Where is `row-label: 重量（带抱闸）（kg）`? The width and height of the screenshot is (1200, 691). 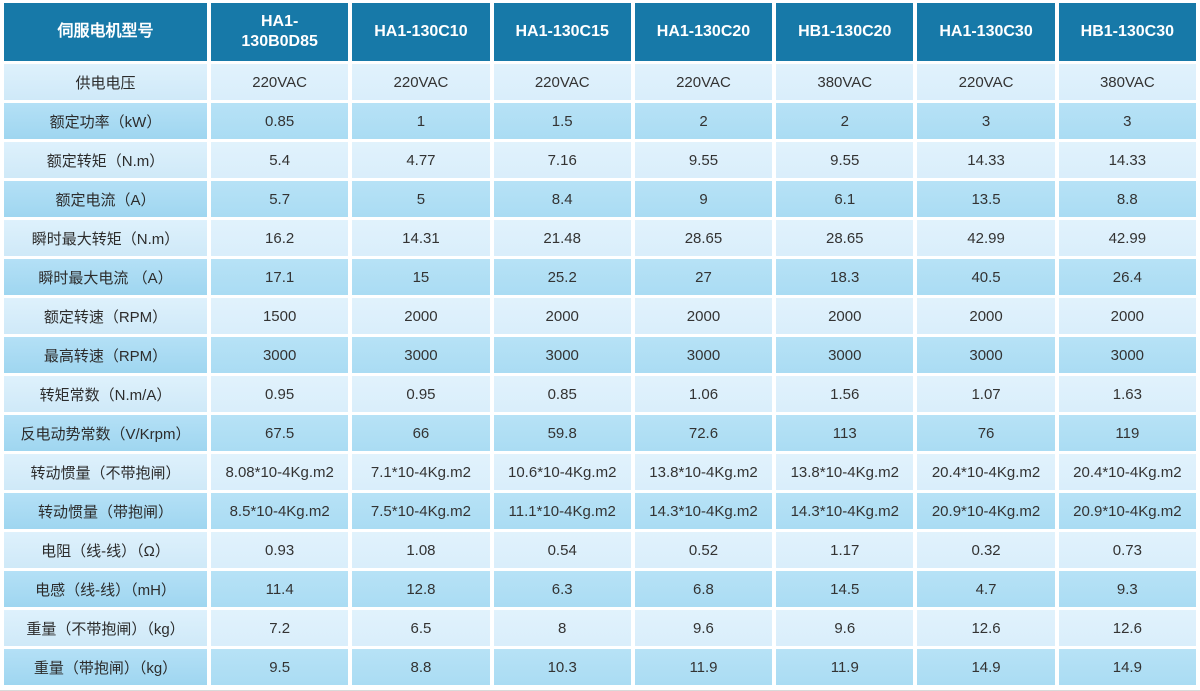 row-label: 重量（带抱闸）（kg） is located at coordinates (105, 667).